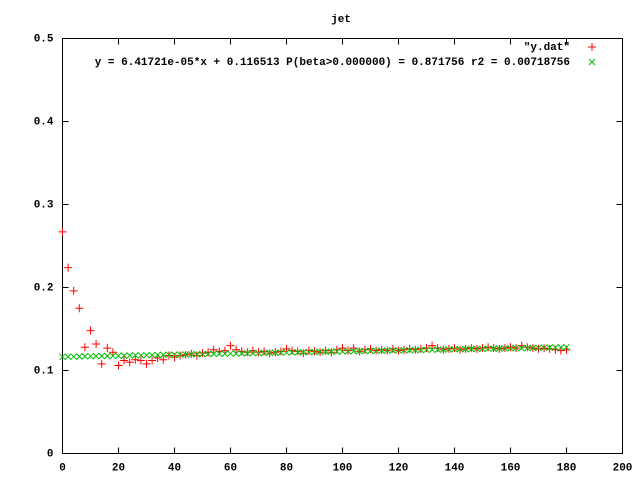 The width and height of the screenshot is (640, 480). Describe the element at coordinates (623, 468) in the screenshot. I see `x-tick-label: 200` at that location.